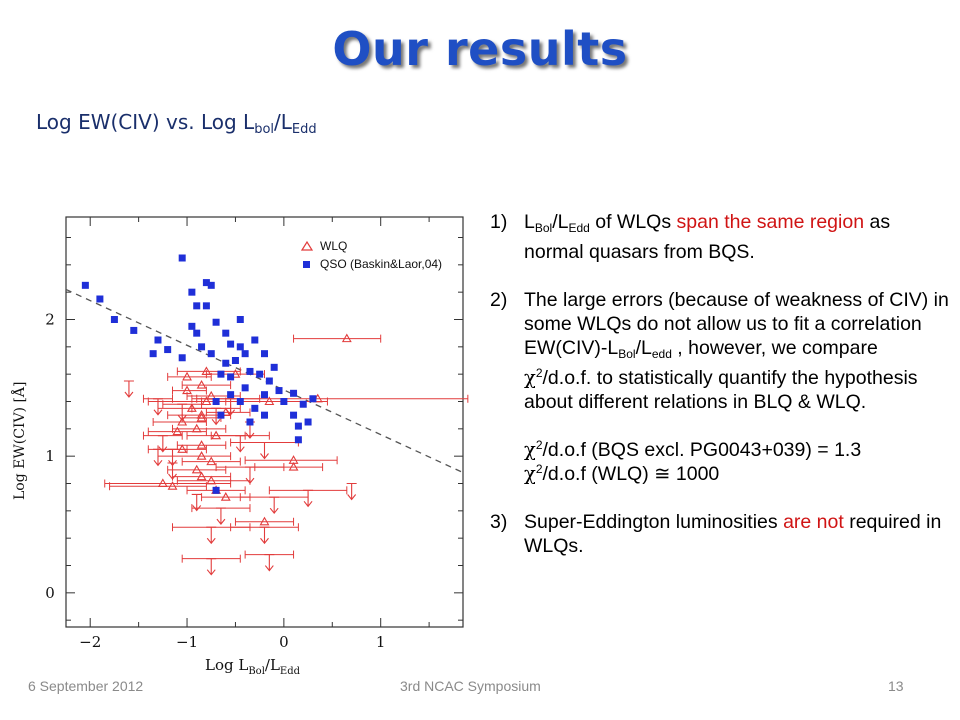  What do you see at coordinates (539, 373) in the screenshot?
I see `chi-superscript: 2` at bounding box center [539, 373].